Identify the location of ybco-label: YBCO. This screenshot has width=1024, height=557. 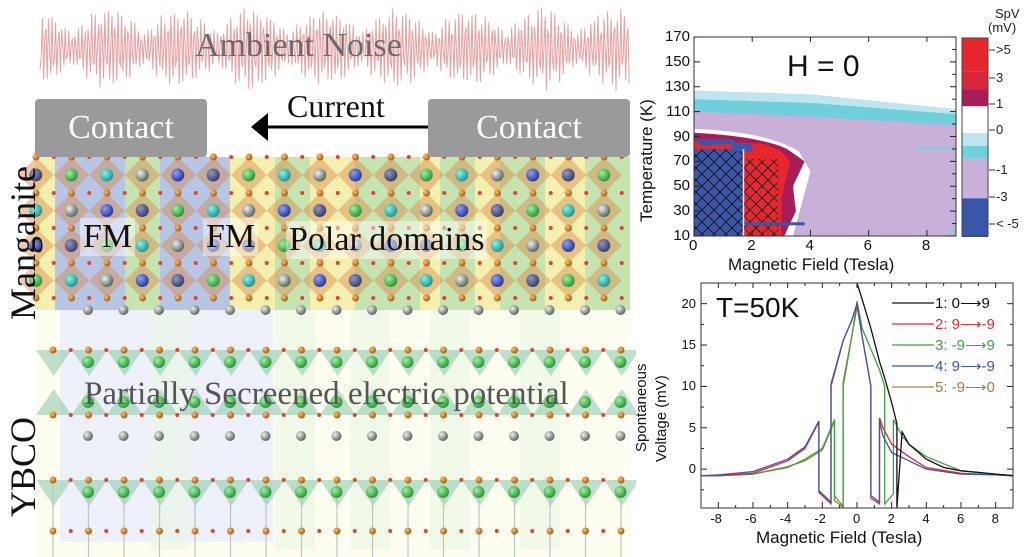
(23, 466).